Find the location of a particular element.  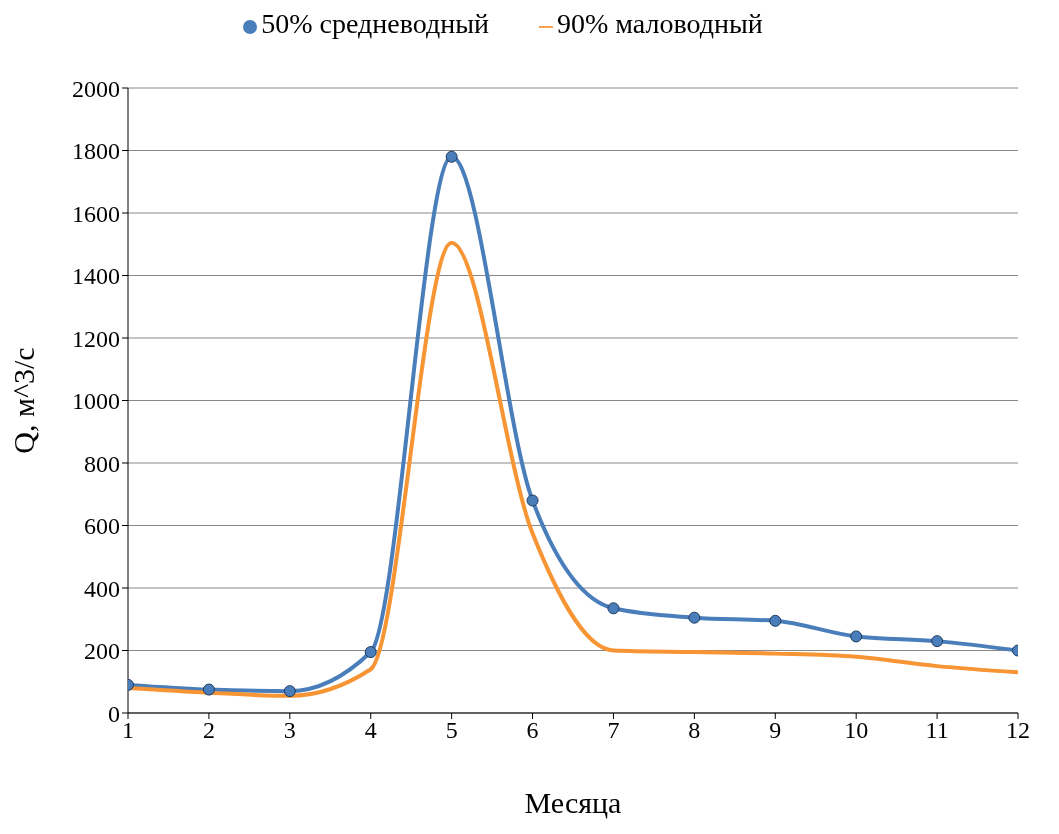

legend-label: 50% средневодный is located at coordinates (375, 23).